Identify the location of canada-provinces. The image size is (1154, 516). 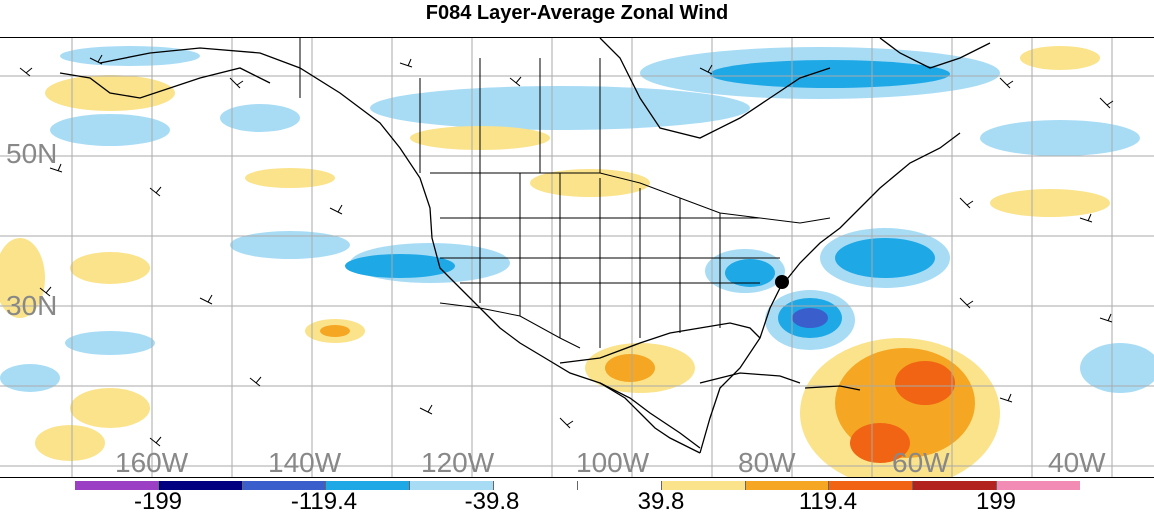
(450, 105).